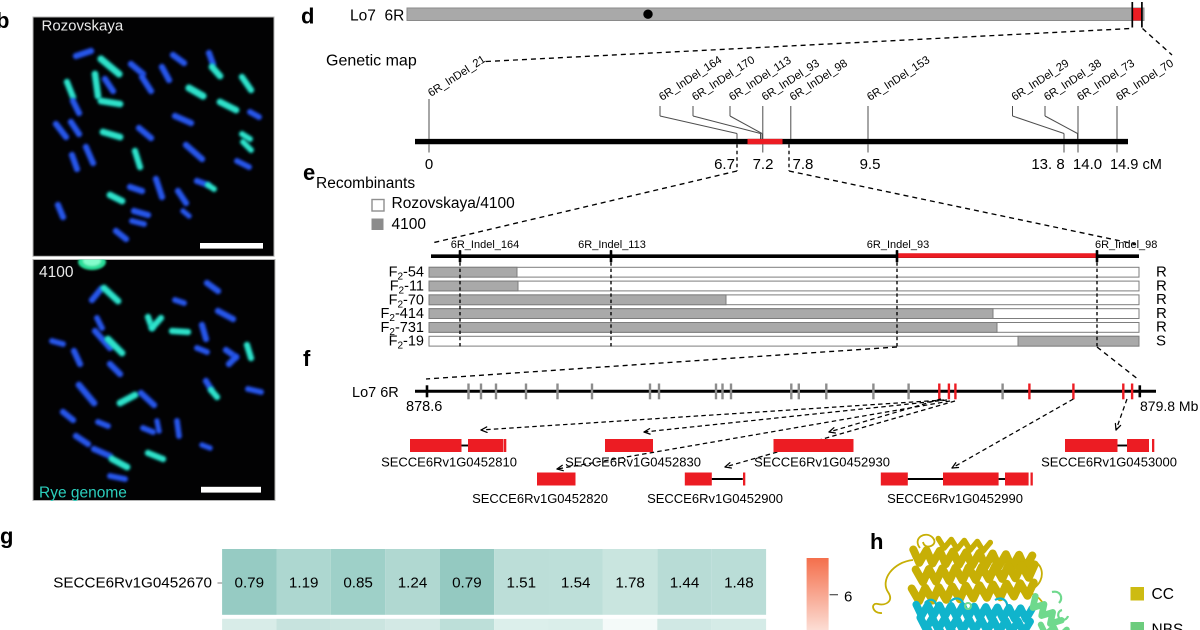 The height and width of the screenshot is (630, 1200). What do you see at coordinates (612, 245) in the screenshot?
I see `svg-text: 6R_Indel_113` at bounding box center [612, 245].